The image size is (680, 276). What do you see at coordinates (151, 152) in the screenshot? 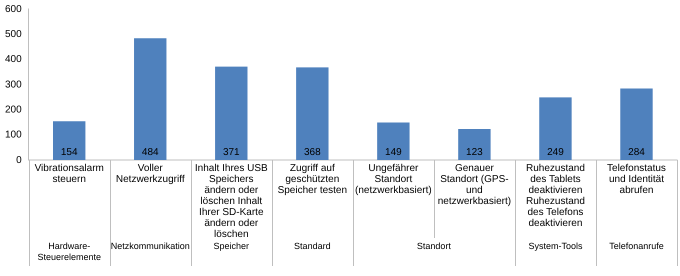
I see `data-label: 484` at bounding box center [151, 152].